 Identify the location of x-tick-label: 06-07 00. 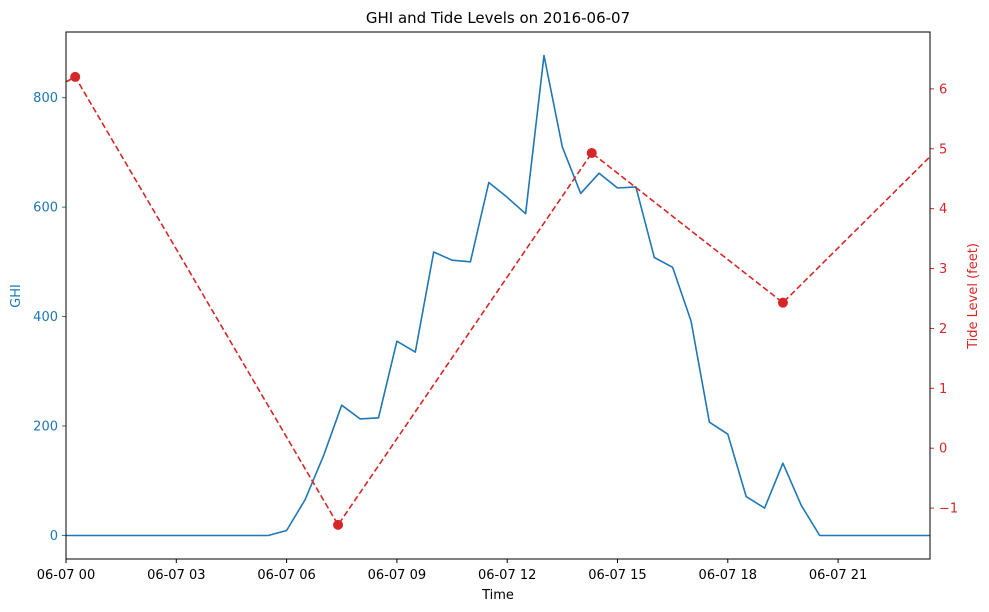
(66, 575).